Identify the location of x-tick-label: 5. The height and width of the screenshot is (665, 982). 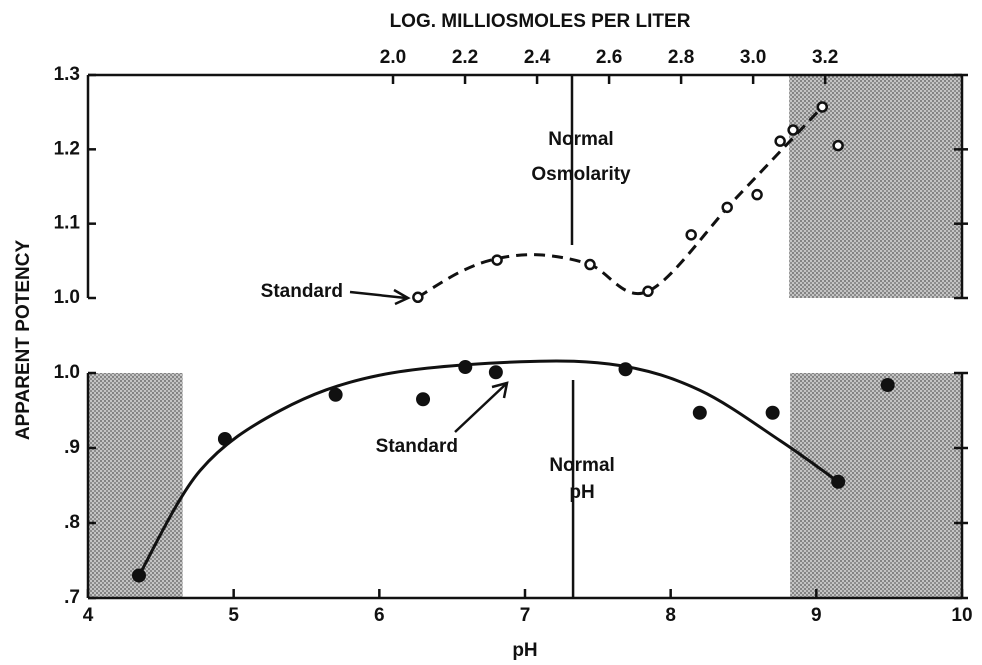
(233, 615).